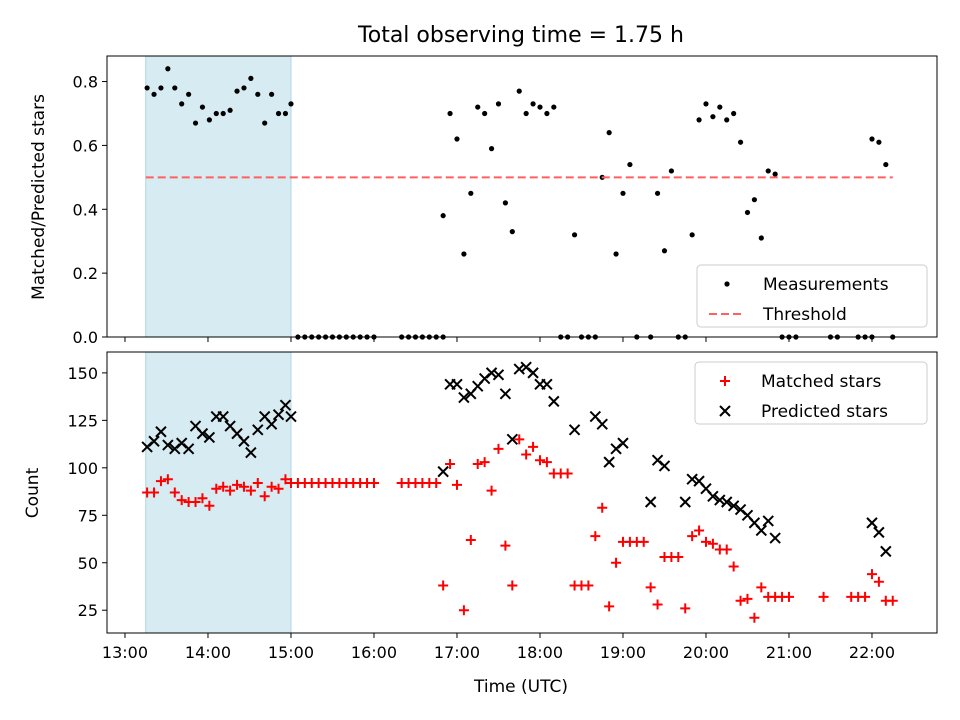 This screenshot has width=960, height=720. Describe the element at coordinates (82, 373) in the screenshot. I see `bottom-y-tick-label: 150` at that location.